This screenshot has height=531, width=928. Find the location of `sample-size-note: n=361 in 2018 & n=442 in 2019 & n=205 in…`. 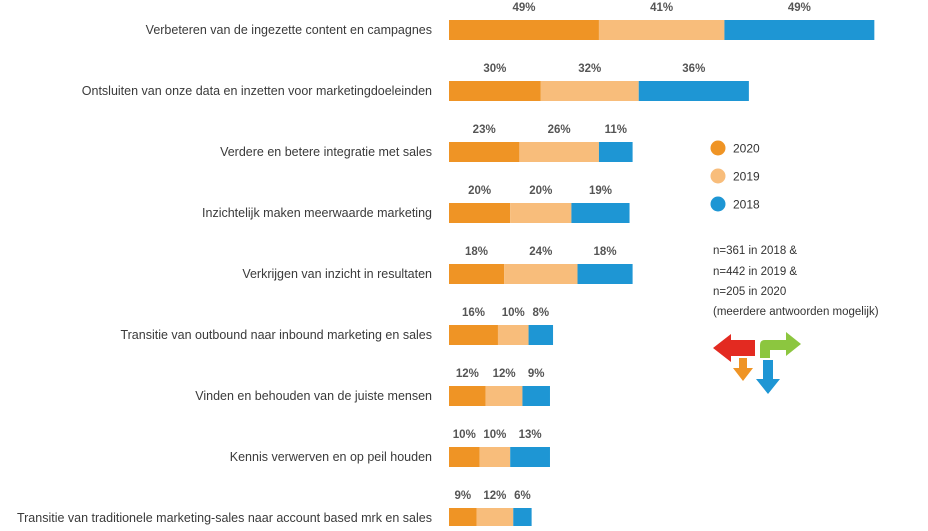

sample-size-note: n=361 in 2018 & n=442 in 2019 & n=205 in… is located at coordinates (796, 281).